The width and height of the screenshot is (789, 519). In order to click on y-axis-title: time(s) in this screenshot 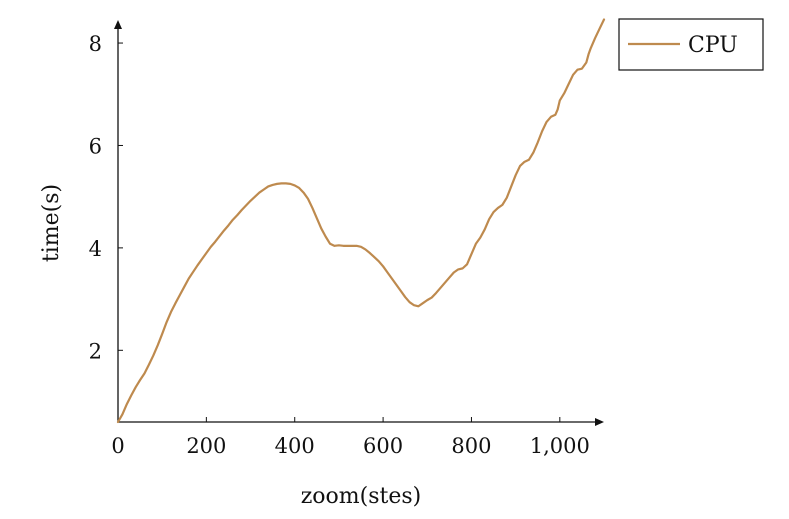, I will do `click(51, 223)`.